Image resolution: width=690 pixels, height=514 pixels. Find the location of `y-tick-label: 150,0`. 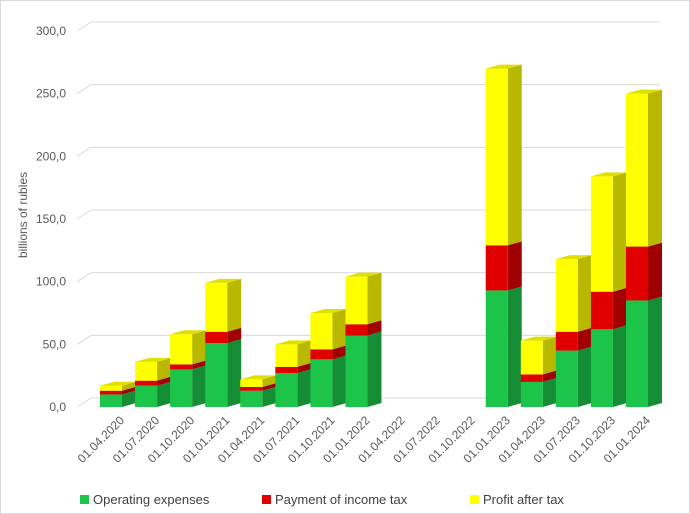

y-tick-label: 150,0 is located at coordinates (51, 219).